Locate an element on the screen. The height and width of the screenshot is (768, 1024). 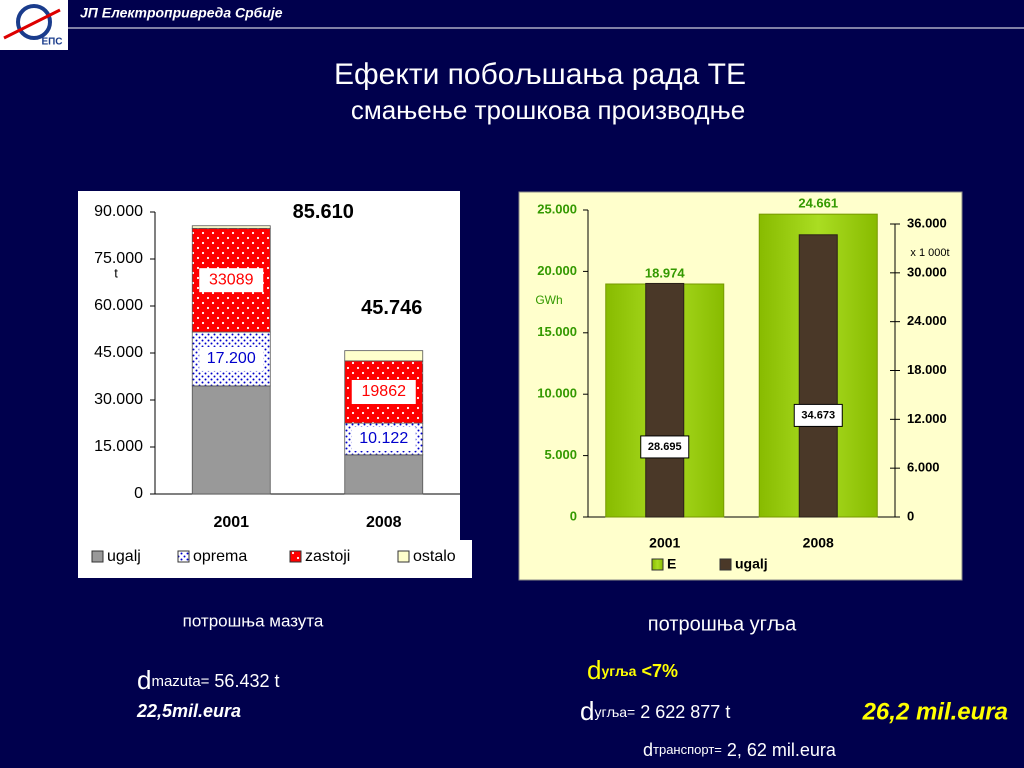
y-axis-label: GWh is located at coordinates (548, 300).